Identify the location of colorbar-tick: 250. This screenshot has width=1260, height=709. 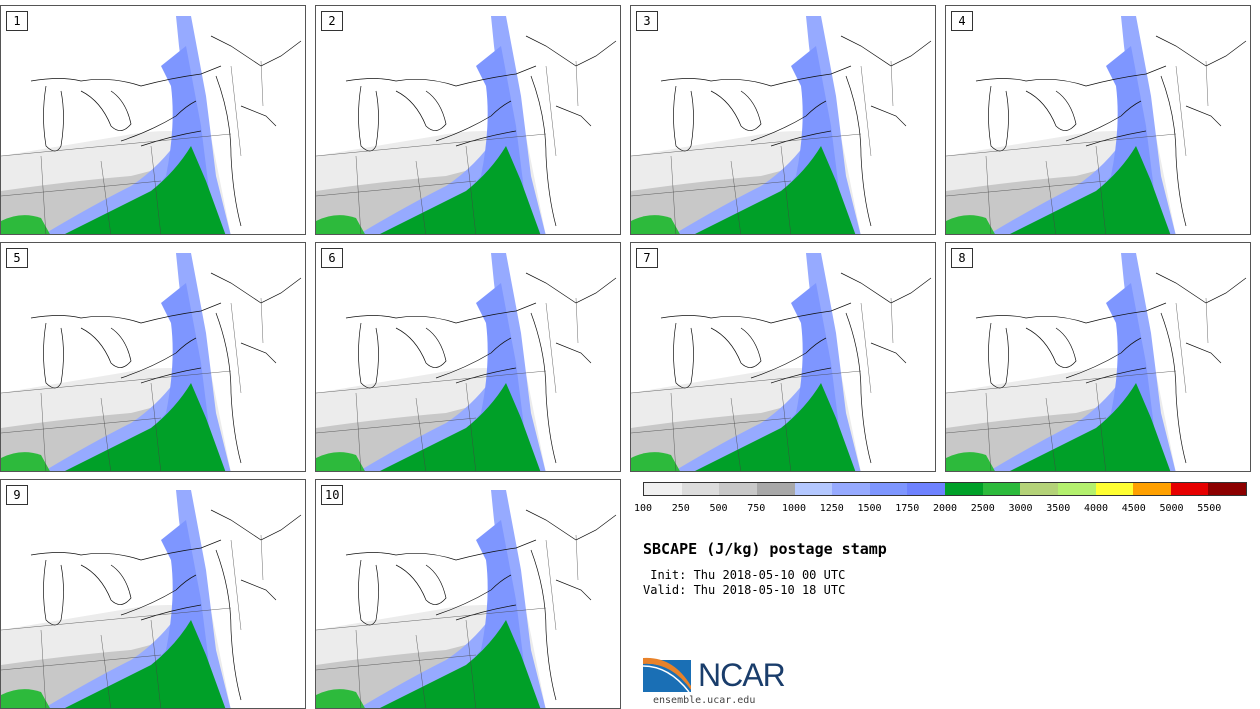
(680, 508).